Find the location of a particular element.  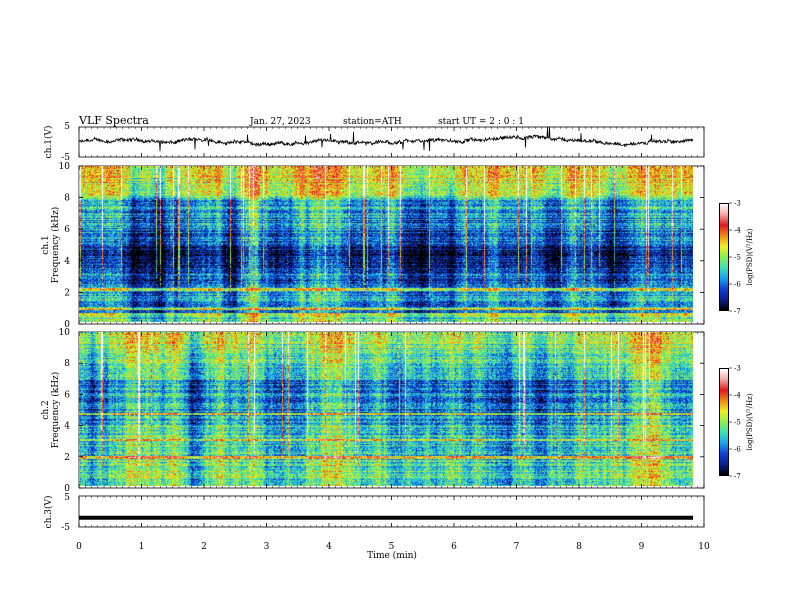

time-tick-label: 4 is located at coordinates (329, 547).